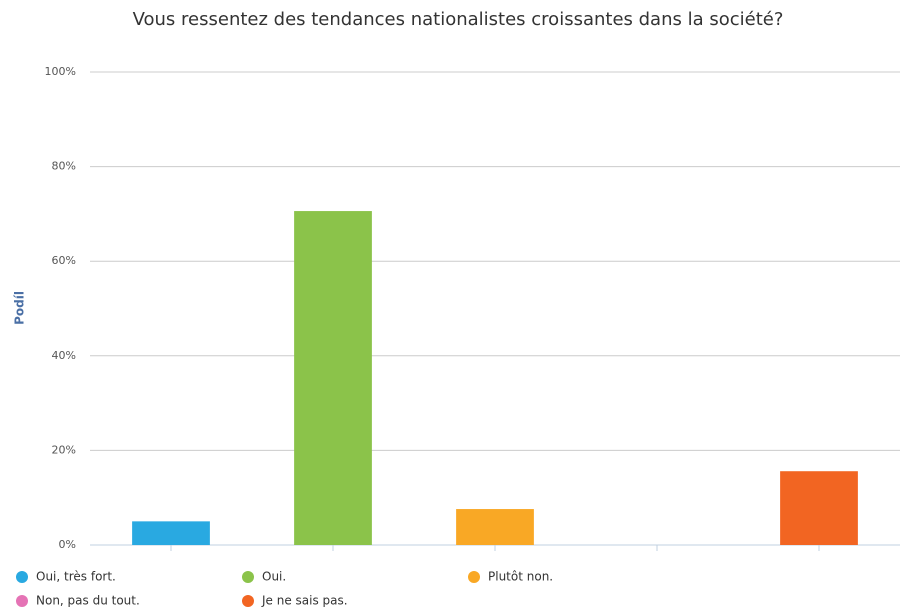 The image size is (901, 613). I want to click on y-axis-label: Podíl, so click(20, 308).